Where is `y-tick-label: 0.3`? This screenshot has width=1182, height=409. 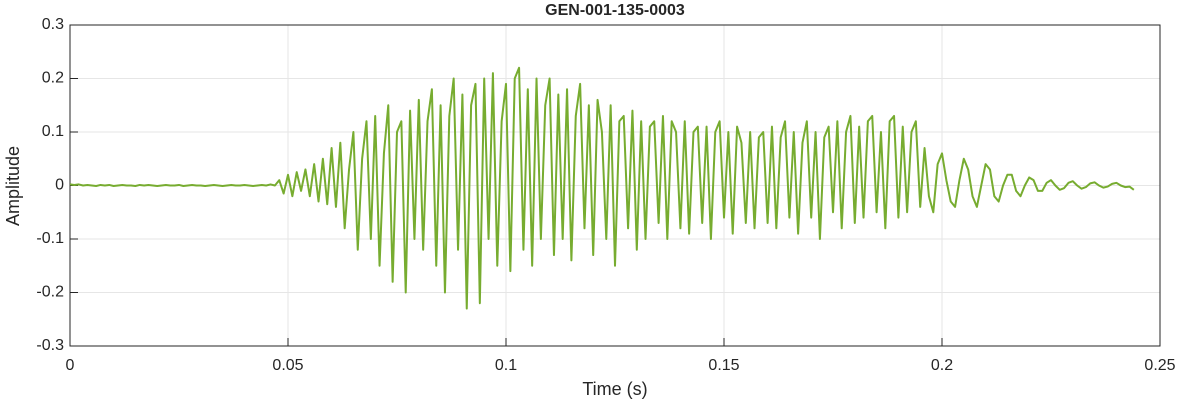
y-tick-label: 0.3 is located at coordinates (53, 24).